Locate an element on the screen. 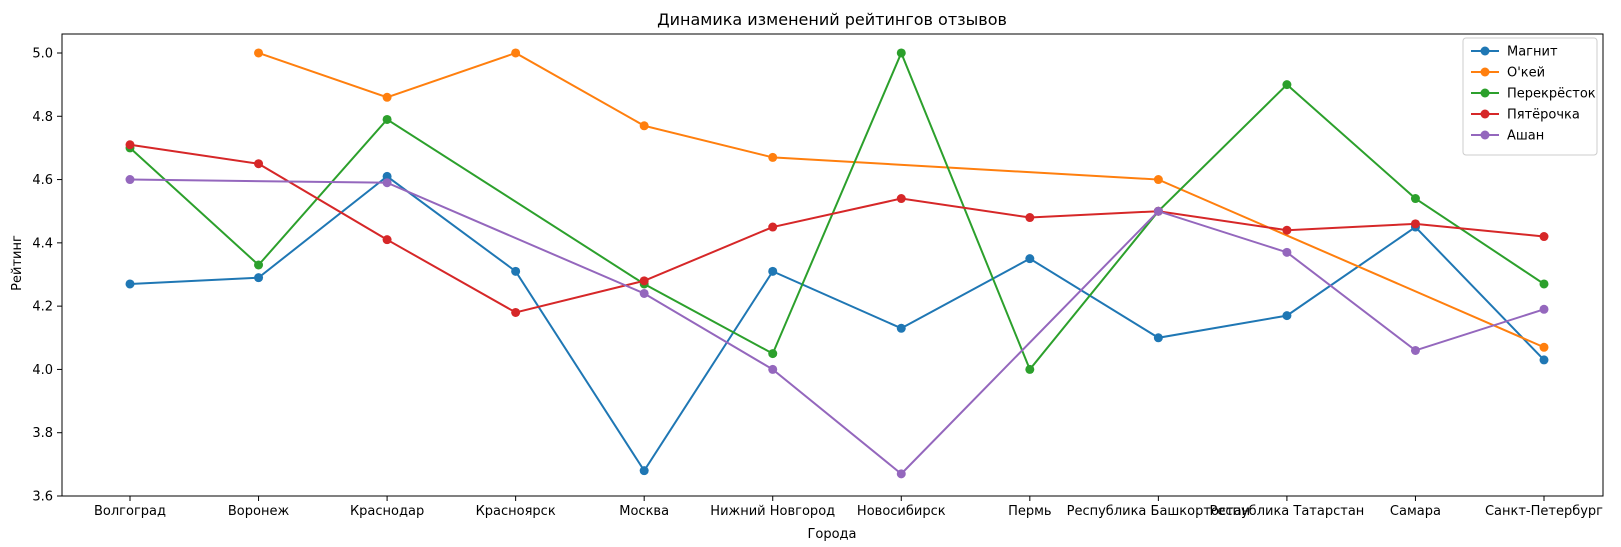 The height and width of the screenshot is (547, 1621). legend-label: Ашан is located at coordinates (1525, 136).